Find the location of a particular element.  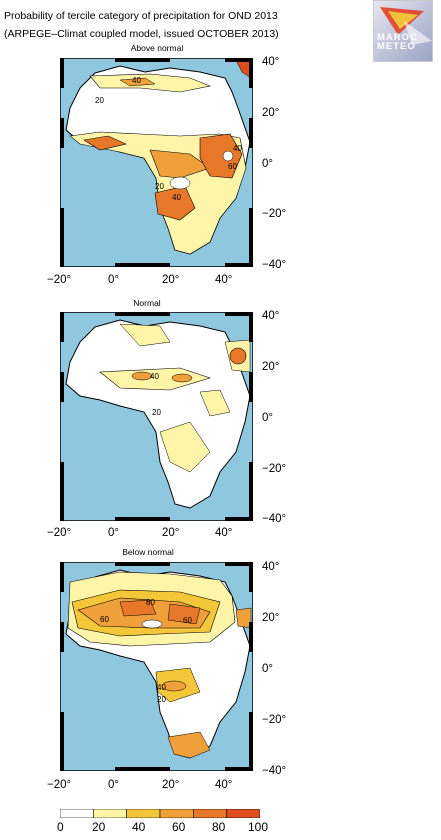

colorbar-label: 40 is located at coordinates (139, 827).